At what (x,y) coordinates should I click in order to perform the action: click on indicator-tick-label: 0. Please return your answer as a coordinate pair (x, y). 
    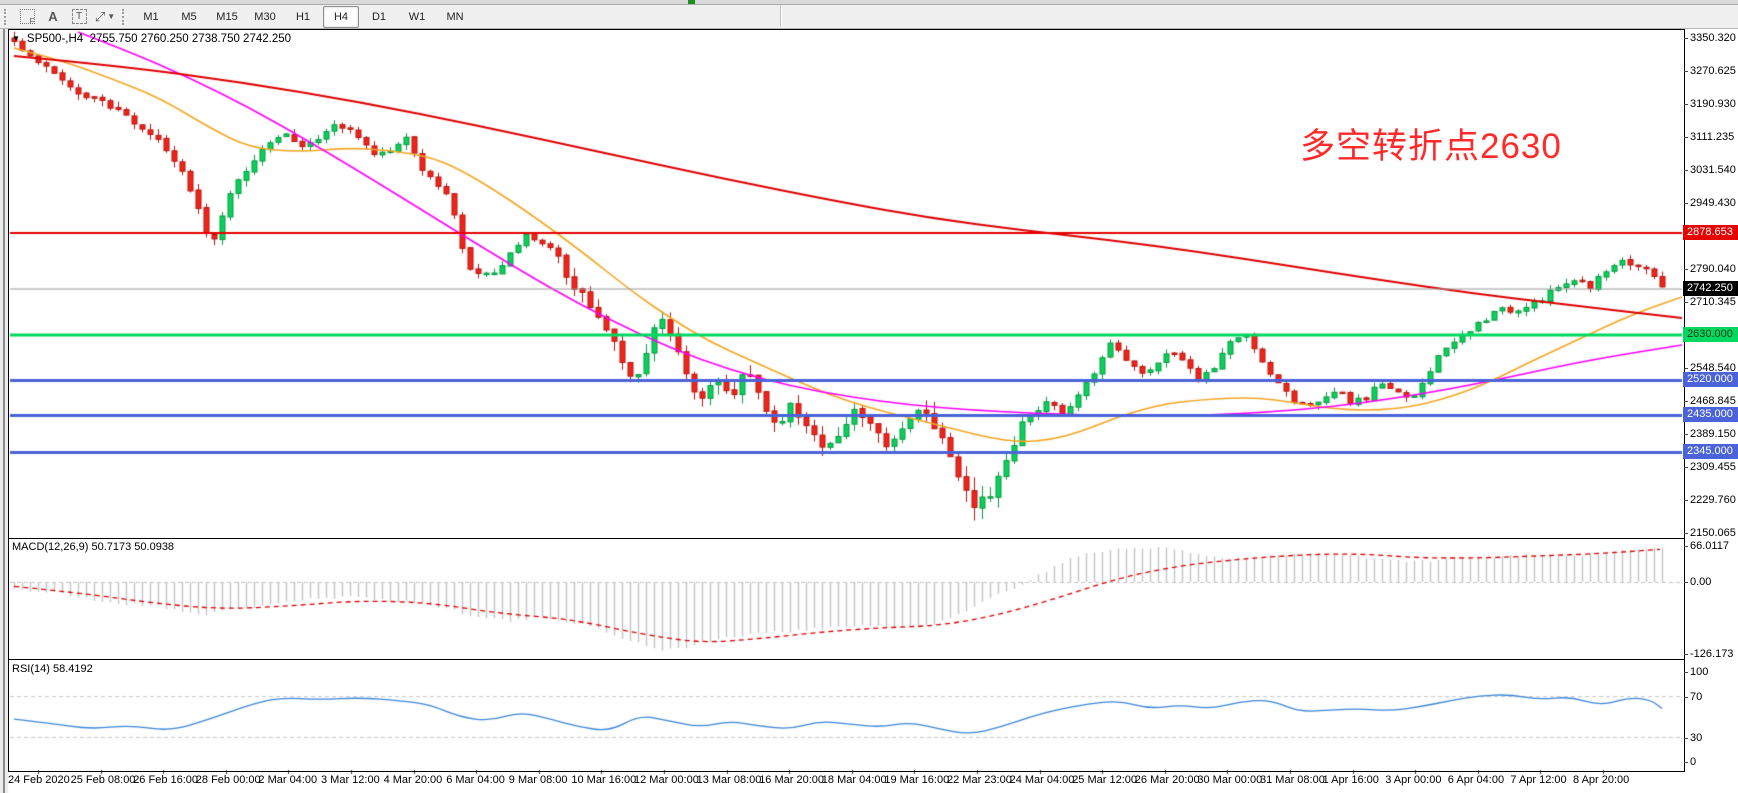
    Looking at the image, I should click on (1690, 762).